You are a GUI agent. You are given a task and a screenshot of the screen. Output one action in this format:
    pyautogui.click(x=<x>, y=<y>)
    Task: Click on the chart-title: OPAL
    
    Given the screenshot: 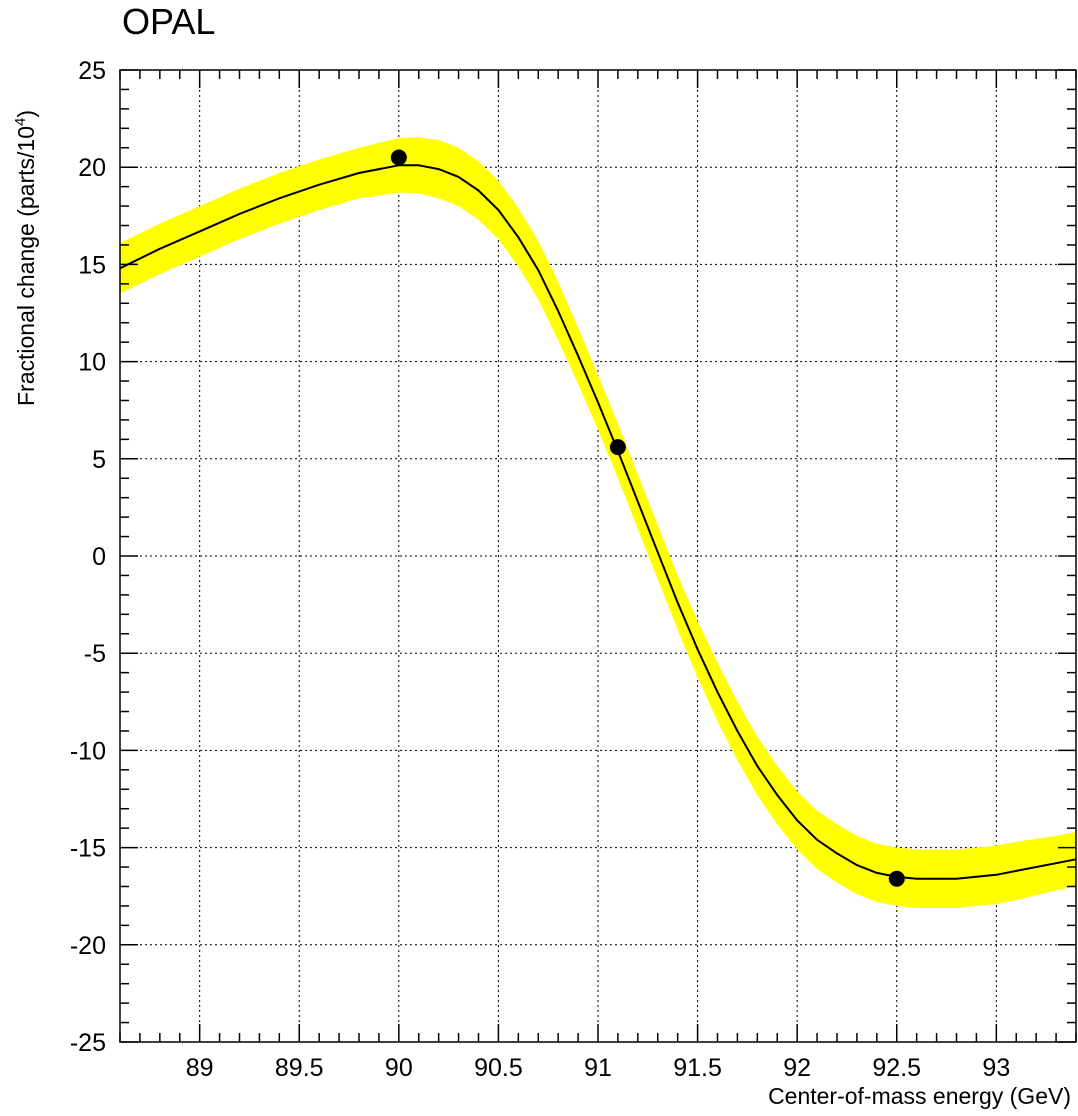 What is the action you would take?
    pyautogui.click(x=168, y=21)
    